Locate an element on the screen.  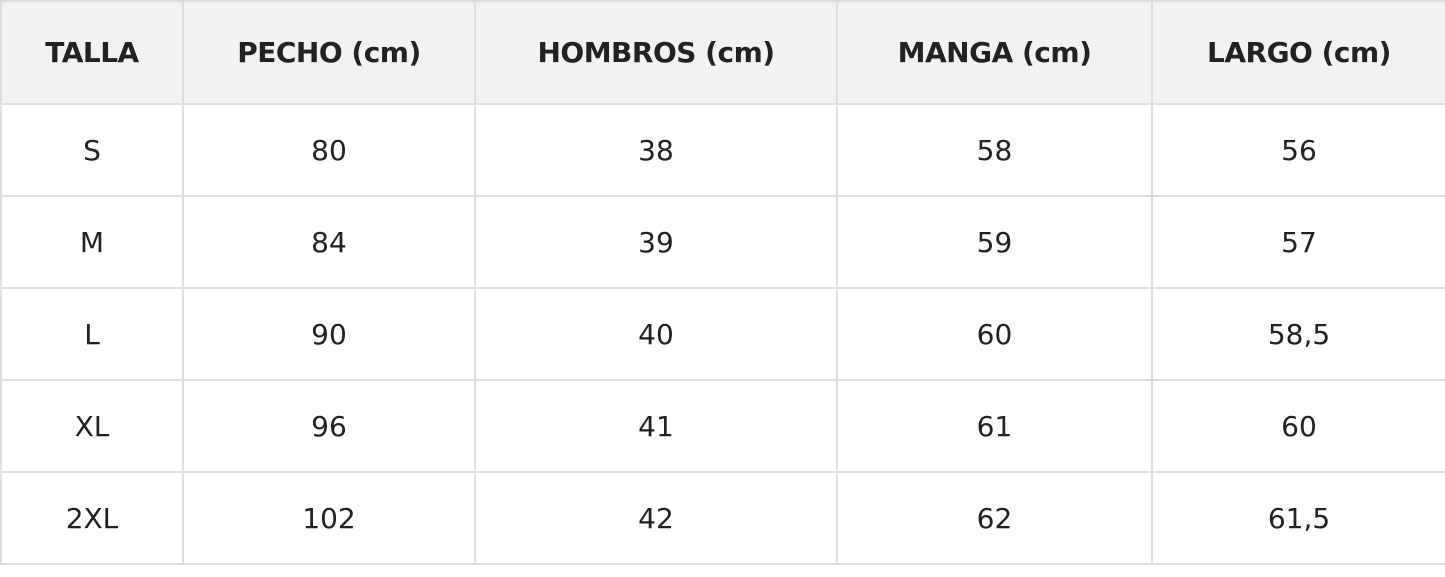
header-cell: LARGO (cm) is located at coordinates (1298, 52).